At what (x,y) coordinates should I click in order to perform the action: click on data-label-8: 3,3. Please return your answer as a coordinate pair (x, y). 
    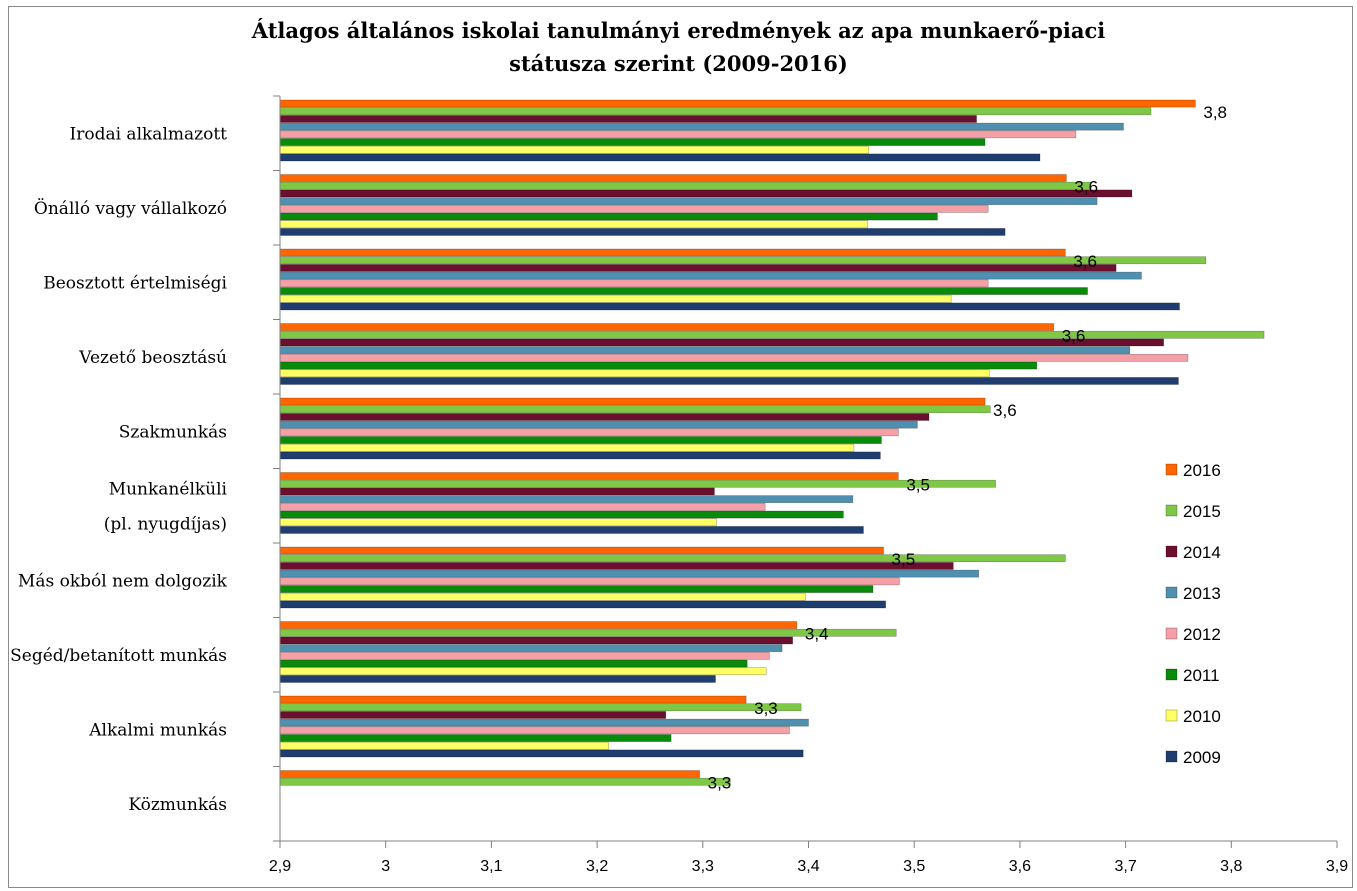
    Looking at the image, I should click on (766, 708).